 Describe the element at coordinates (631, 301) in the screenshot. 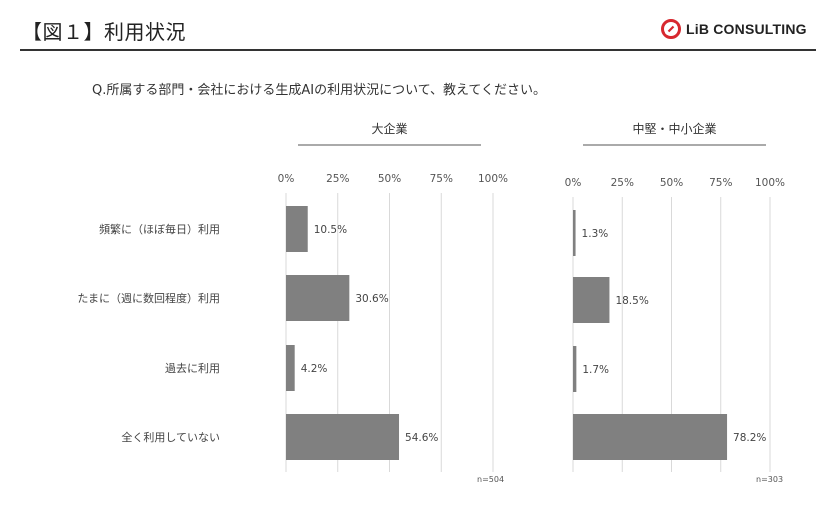

I see `data-label: 18.5%` at that location.